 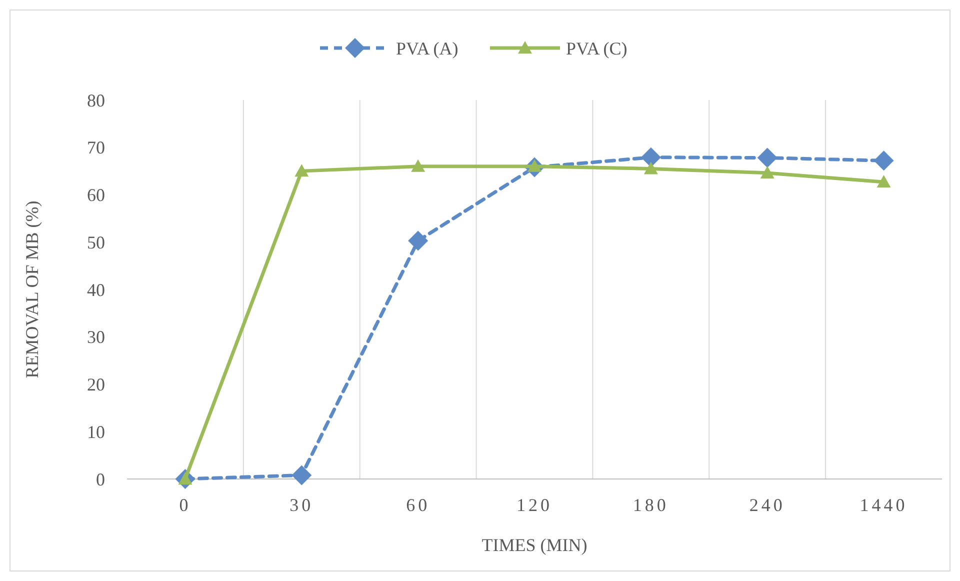 What do you see at coordinates (884, 505) in the screenshot?
I see `x-tick-label: 1440` at bounding box center [884, 505].